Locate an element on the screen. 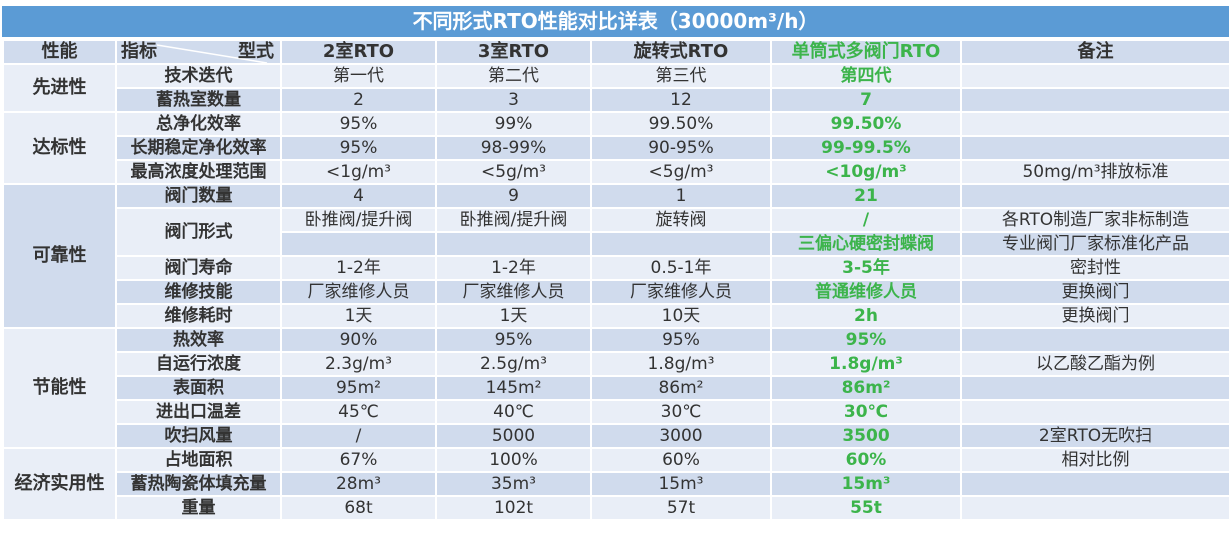  value-cell: 0.5-1年 is located at coordinates (681, 268).